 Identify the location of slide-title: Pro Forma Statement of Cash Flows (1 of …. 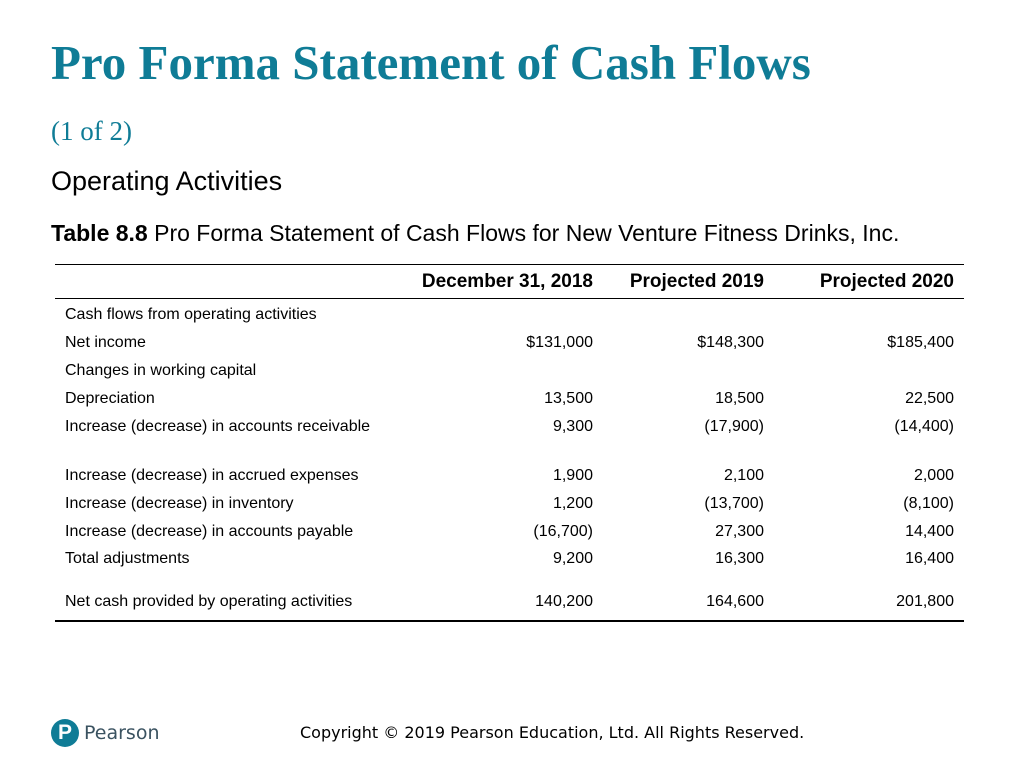
(431, 97).